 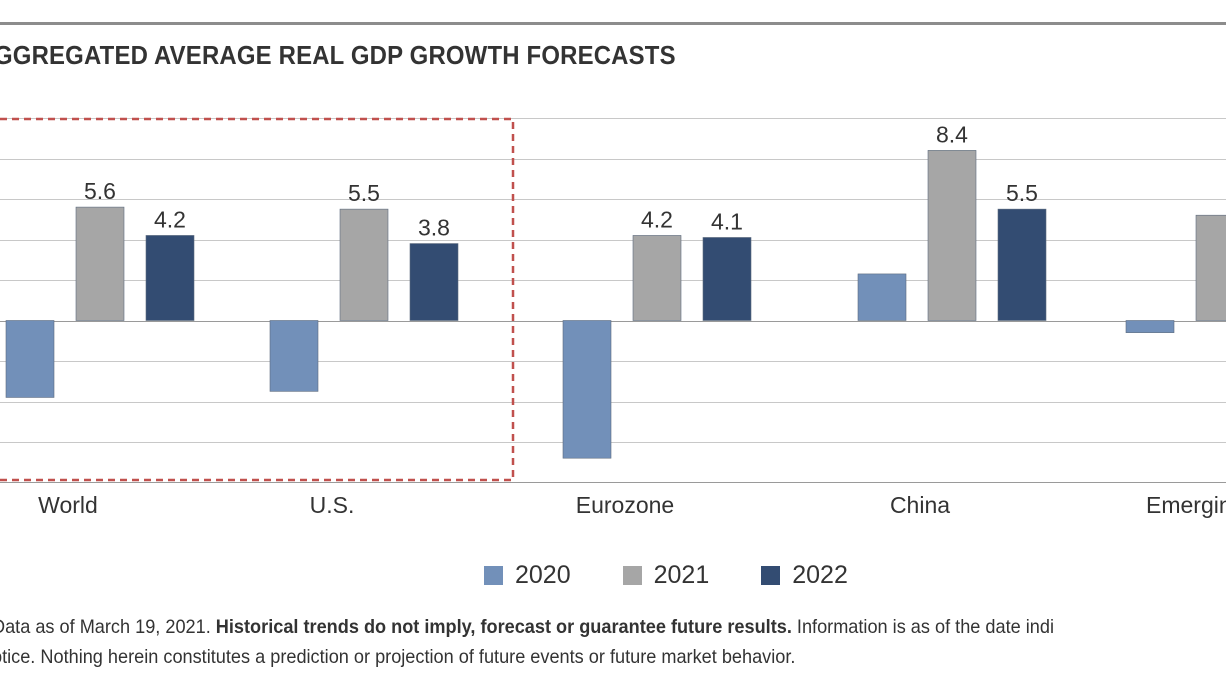 What do you see at coordinates (332, 505) in the screenshot?
I see `category-label: U.S.` at bounding box center [332, 505].